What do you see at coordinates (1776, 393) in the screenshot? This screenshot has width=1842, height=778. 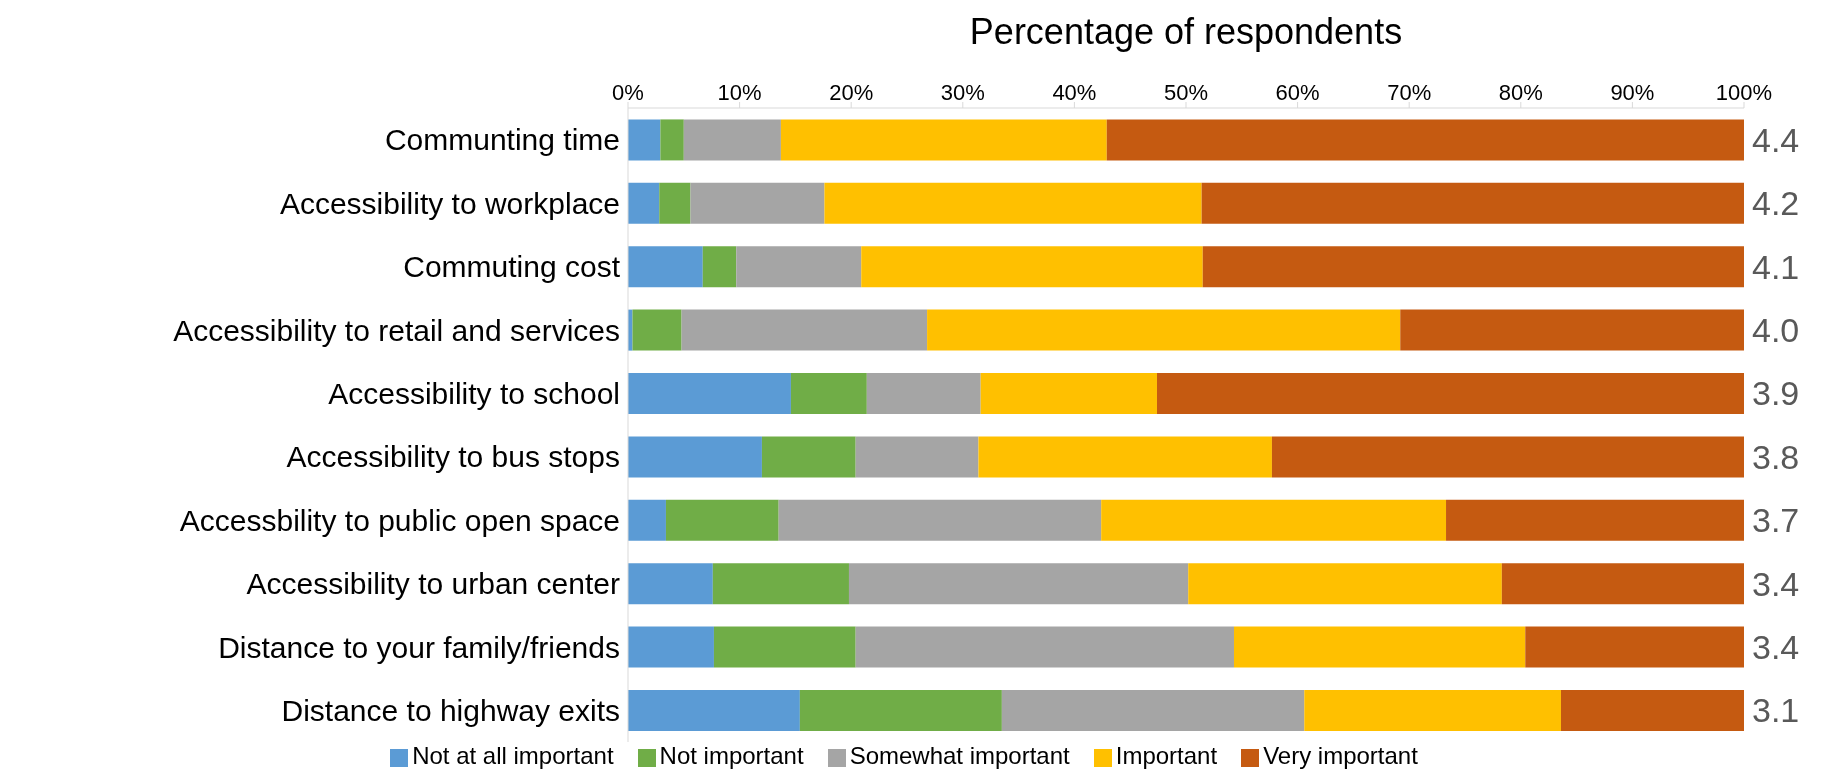 I see `text: 3.9` at bounding box center [1776, 393].